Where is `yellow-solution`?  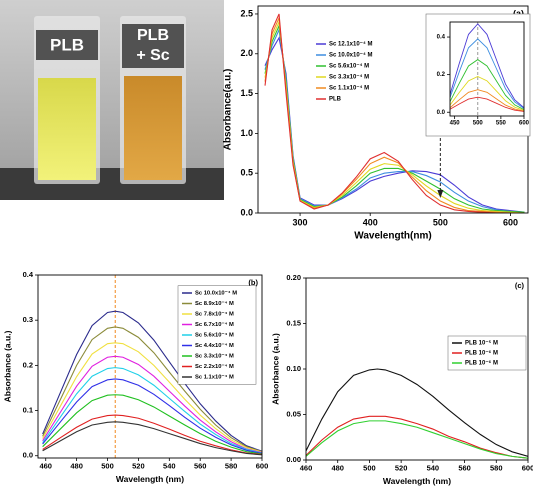
yellow-solution is located at coordinates (67, 129).